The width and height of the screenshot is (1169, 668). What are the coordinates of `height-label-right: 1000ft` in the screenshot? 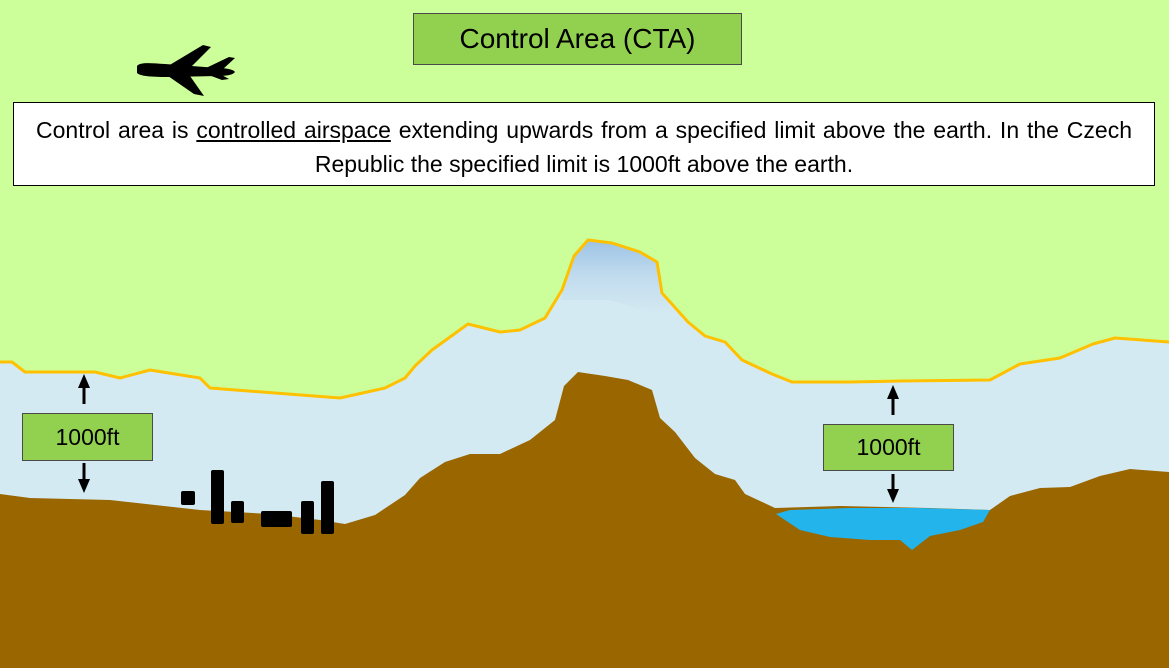 It's located at (888, 447).